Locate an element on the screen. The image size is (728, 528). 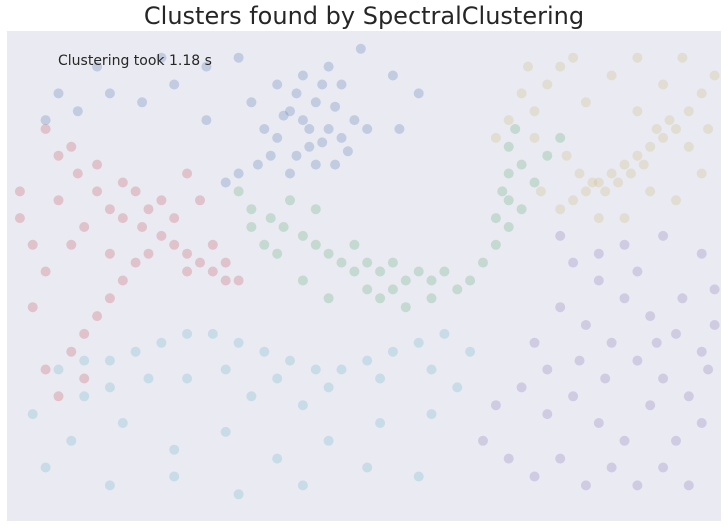
chart-title: Clusters found by SpectralClustering is located at coordinates (364, 16).